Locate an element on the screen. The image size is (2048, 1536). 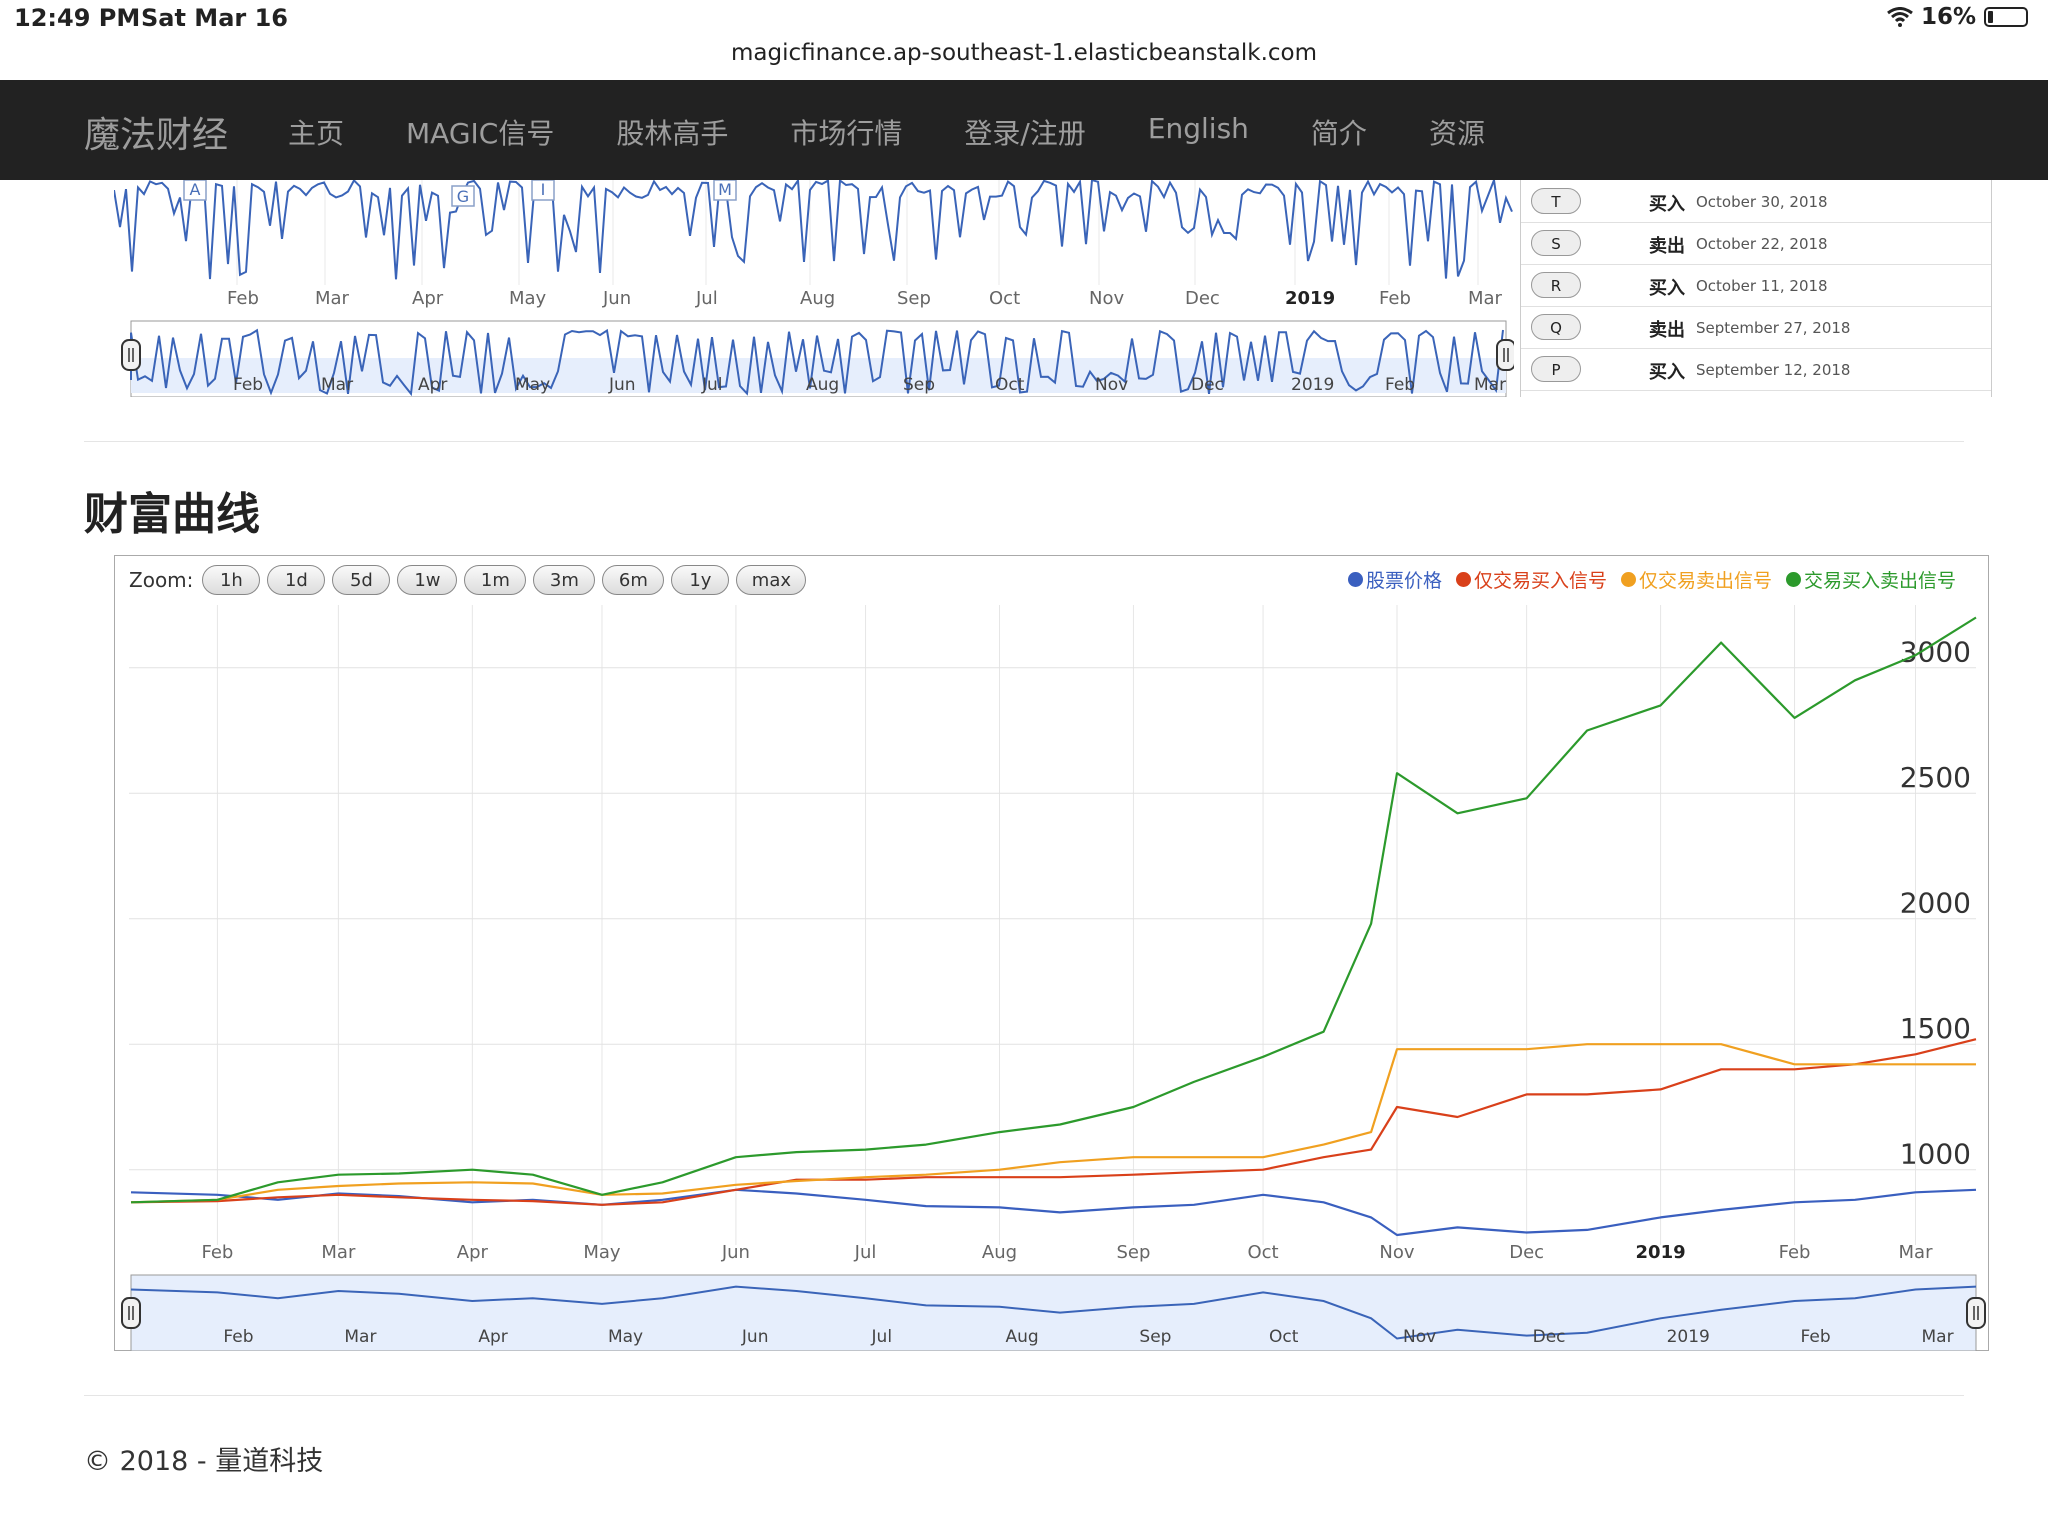
nav-links: 主页 MAGIC信号 股林高手 市场行情 登录/注册 English 简介 资源 is located at coordinates (917, 132).